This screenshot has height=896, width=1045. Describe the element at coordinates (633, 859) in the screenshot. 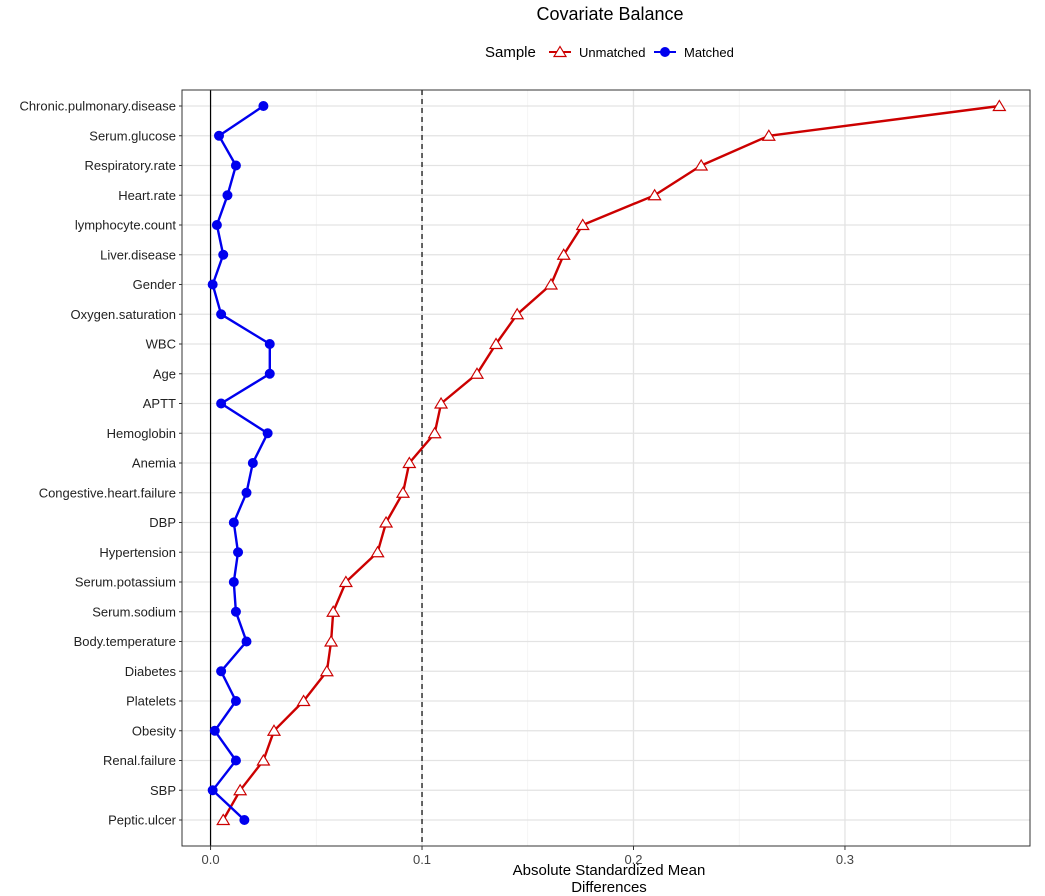

I see `x-tick-label: 0.2` at that location.